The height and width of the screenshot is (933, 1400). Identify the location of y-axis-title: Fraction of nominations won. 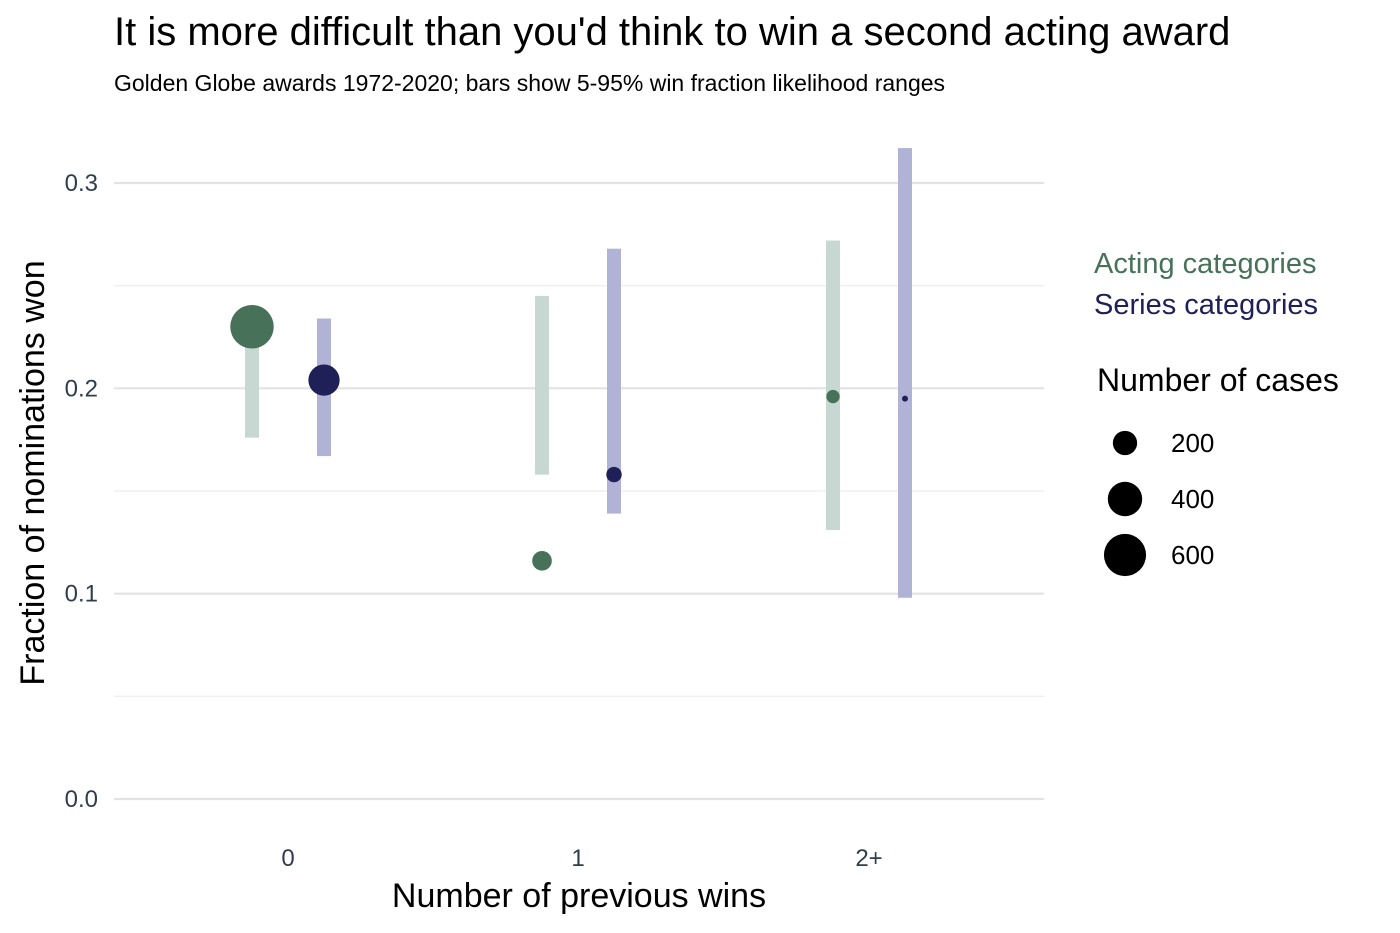
(33, 472).